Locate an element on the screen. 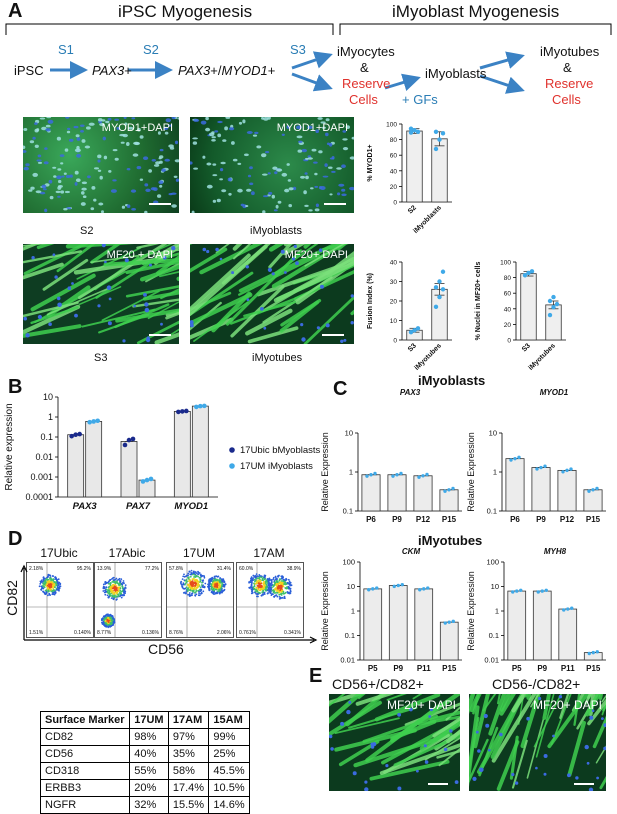 The width and height of the screenshot is (617, 814). x-tick-label: P9 is located at coordinates (398, 668).